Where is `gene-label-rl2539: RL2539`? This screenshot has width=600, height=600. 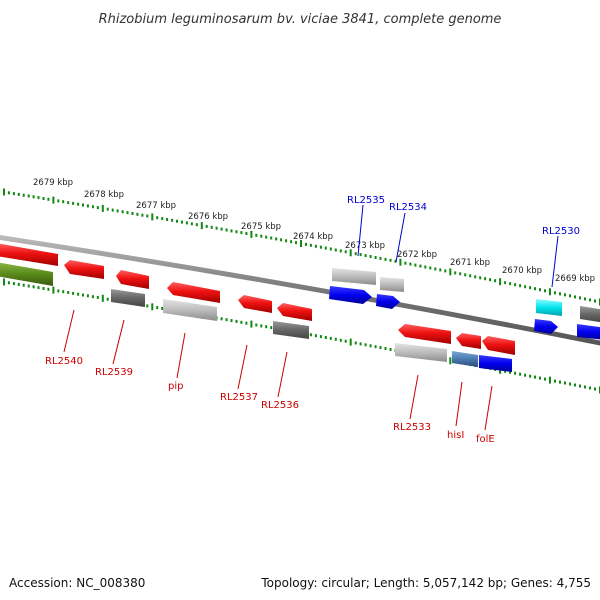
gene-label-rl2539: RL2539 is located at coordinates (114, 372).